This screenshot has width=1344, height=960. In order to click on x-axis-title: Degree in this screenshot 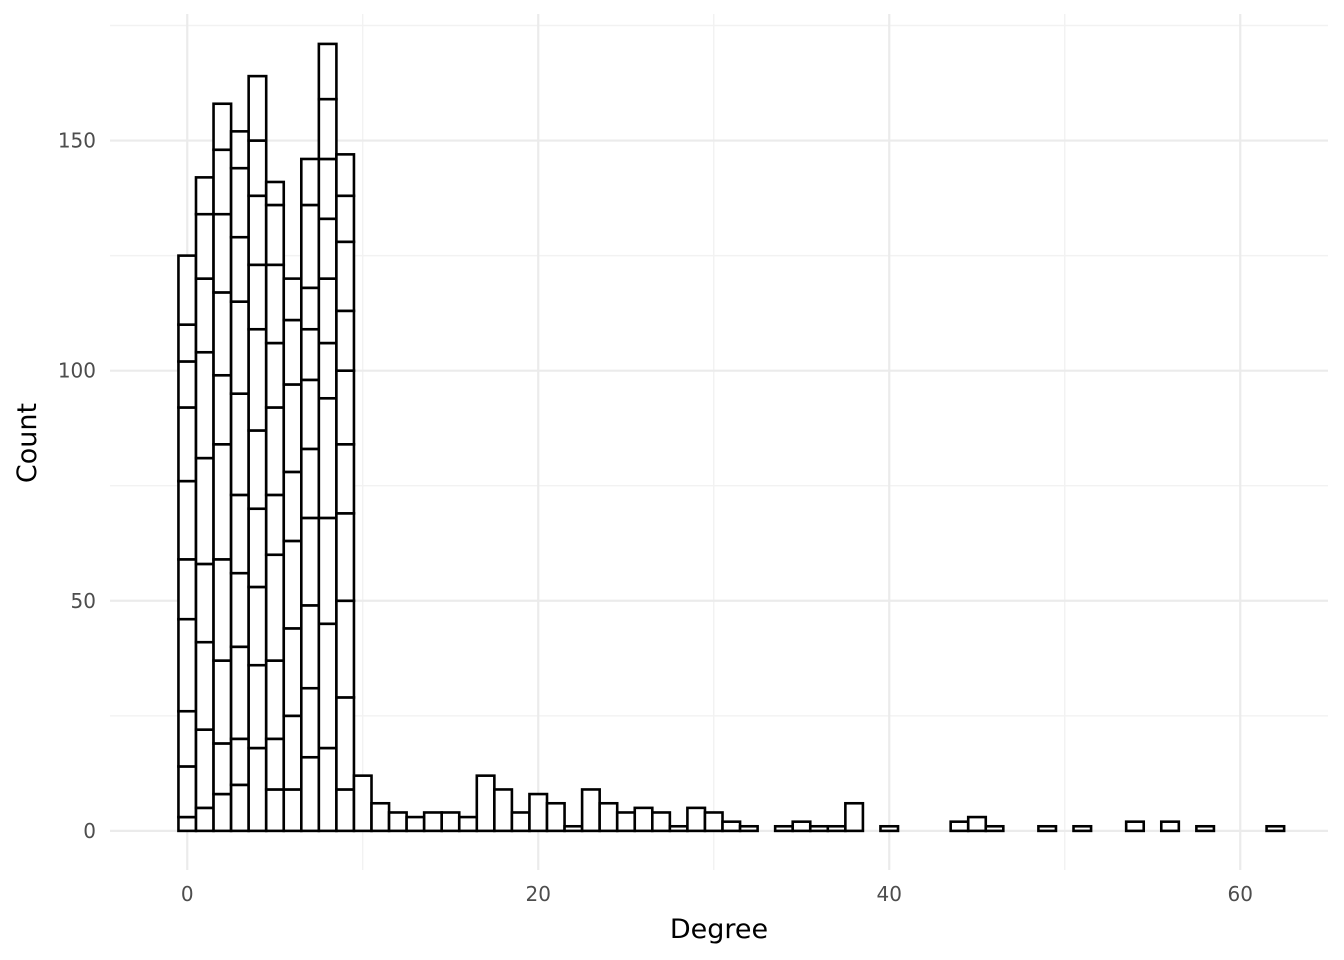, I will do `click(719, 929)`.